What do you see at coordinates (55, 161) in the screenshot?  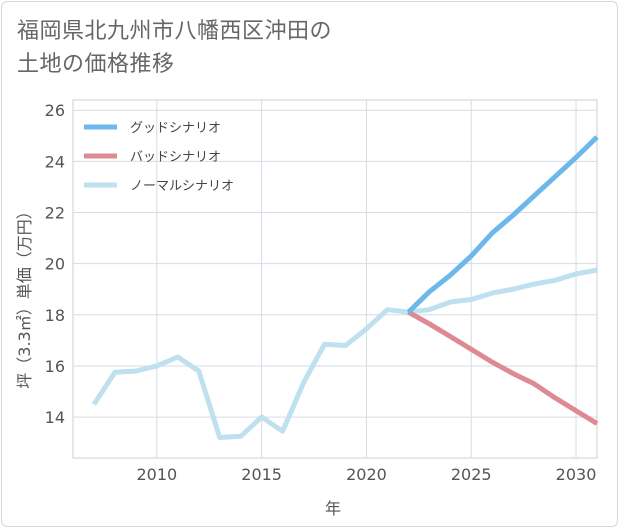 I see `y-tick-label: 24` at bounding box center [55, 161].